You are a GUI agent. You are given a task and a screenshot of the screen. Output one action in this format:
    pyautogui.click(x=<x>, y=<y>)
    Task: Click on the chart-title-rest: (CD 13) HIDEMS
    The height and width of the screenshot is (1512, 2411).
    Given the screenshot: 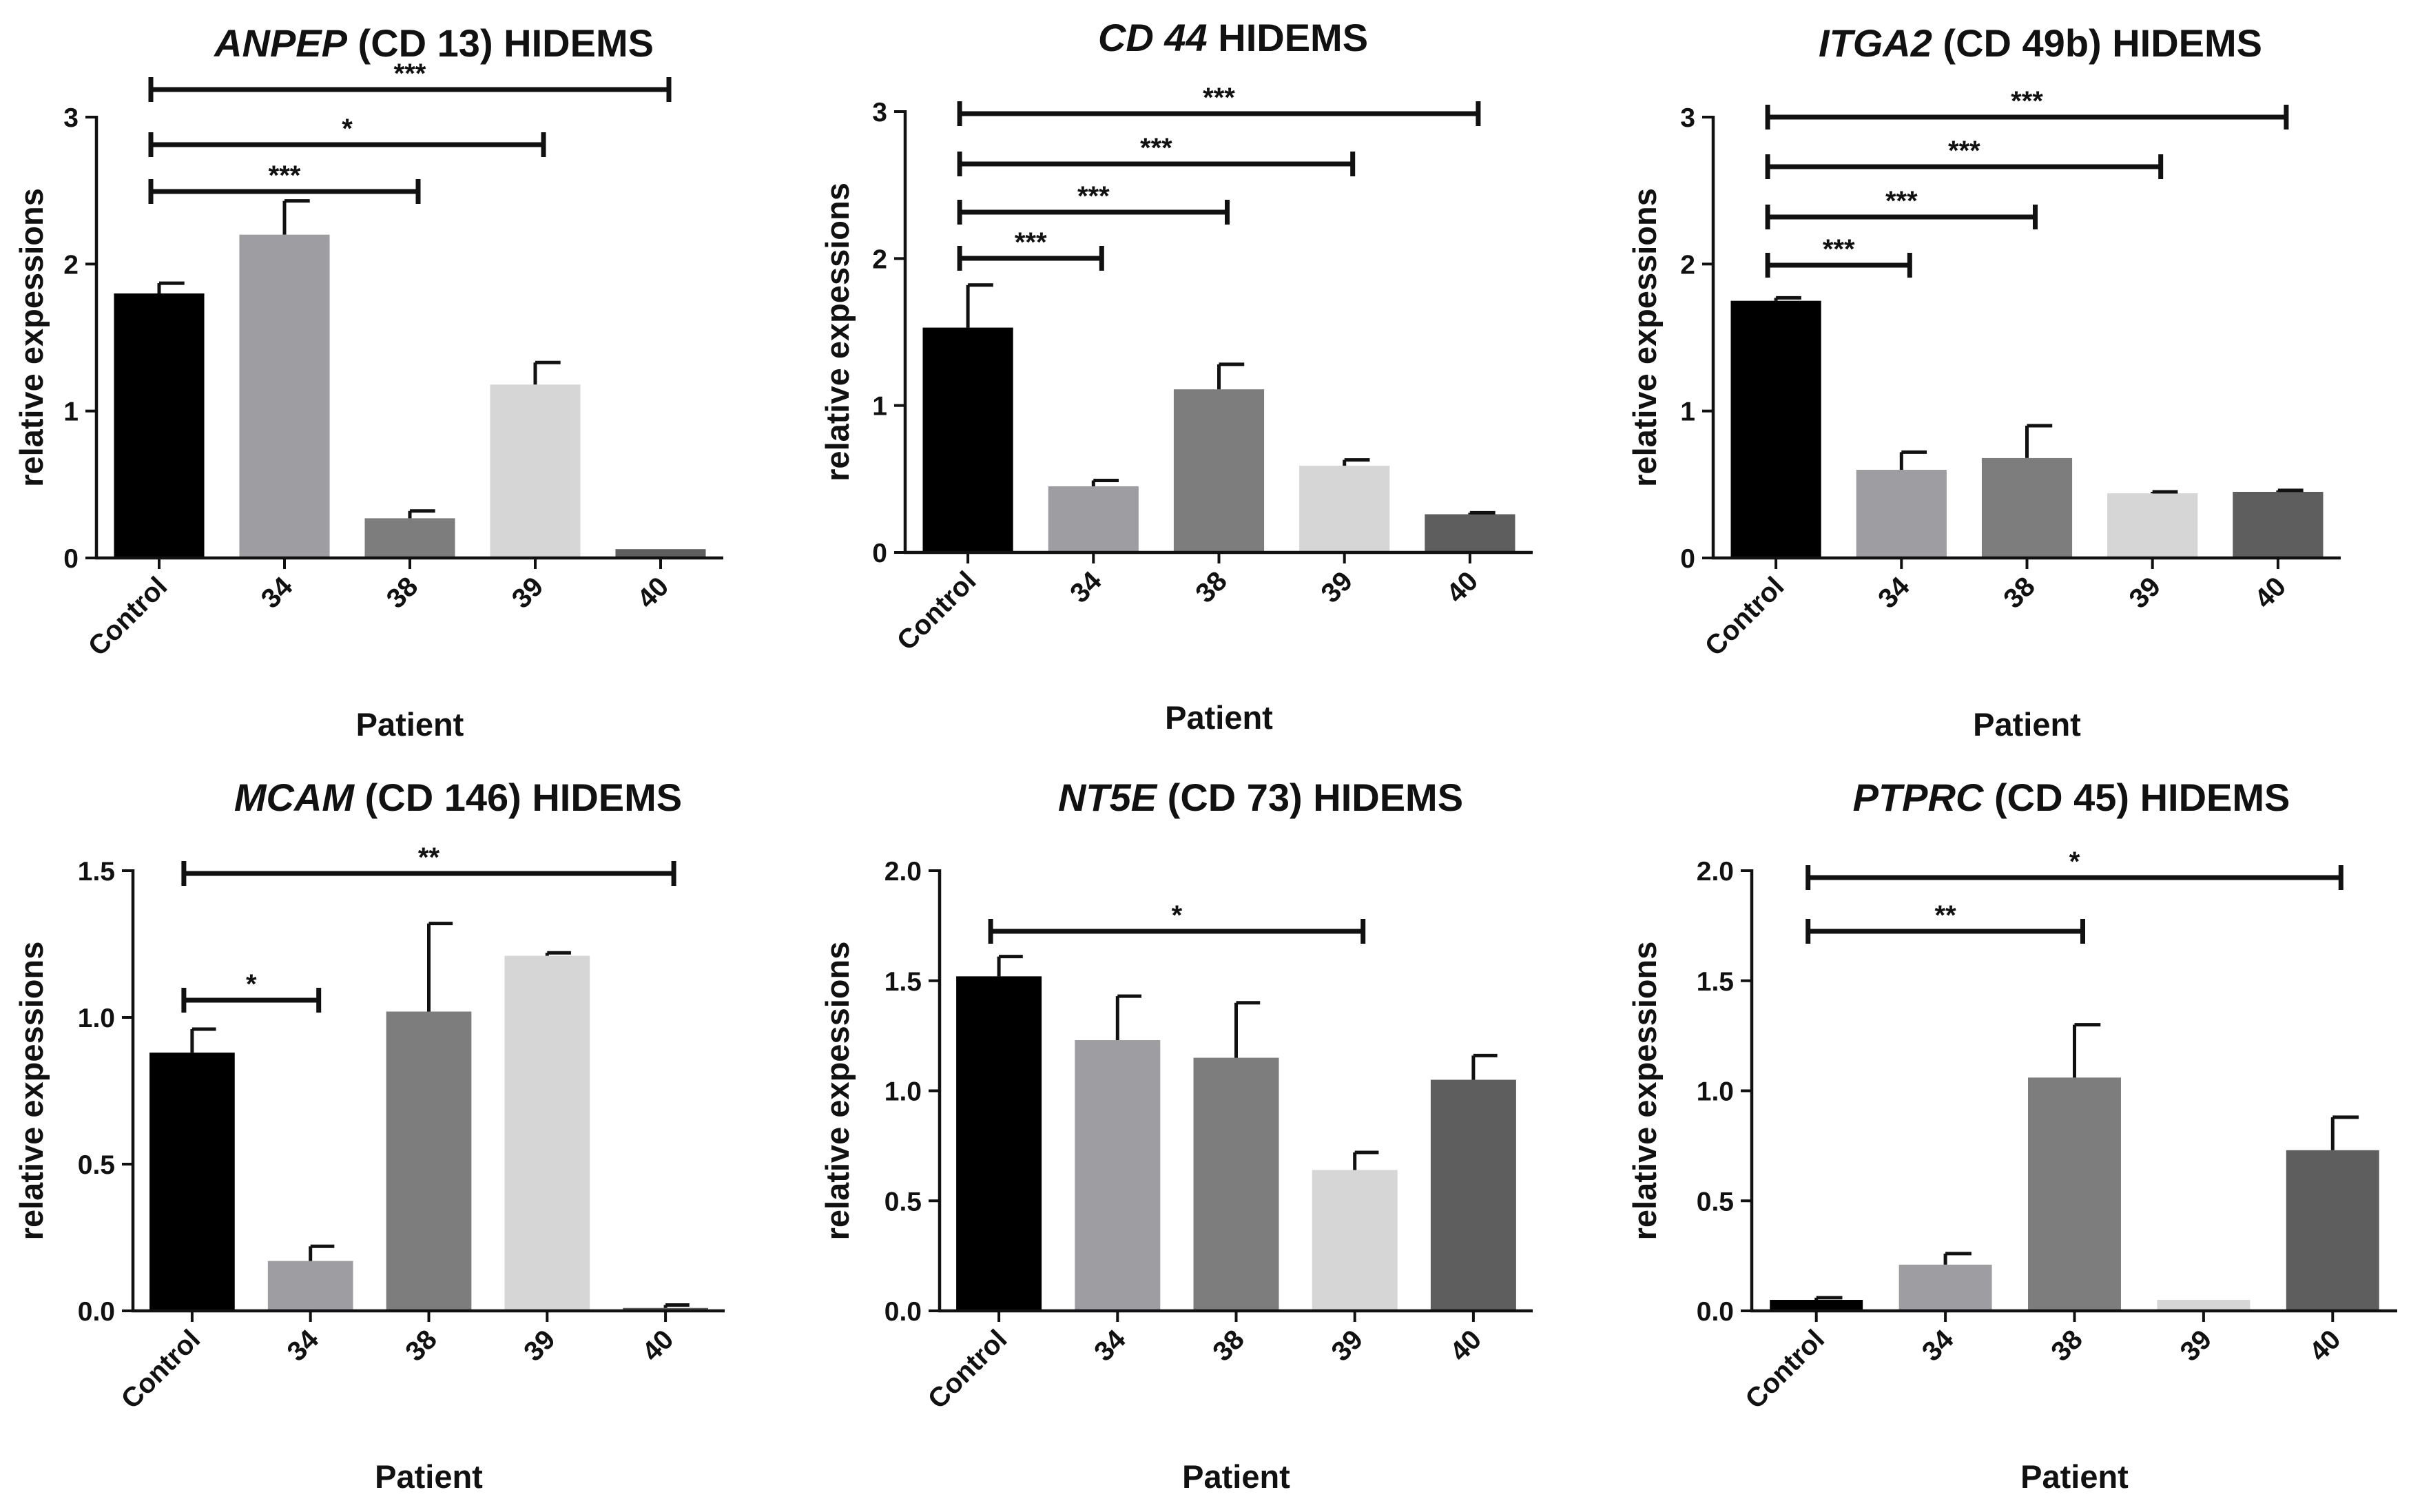 What is the action you would take?
    pyautogui.click(x=500, y=43)
    